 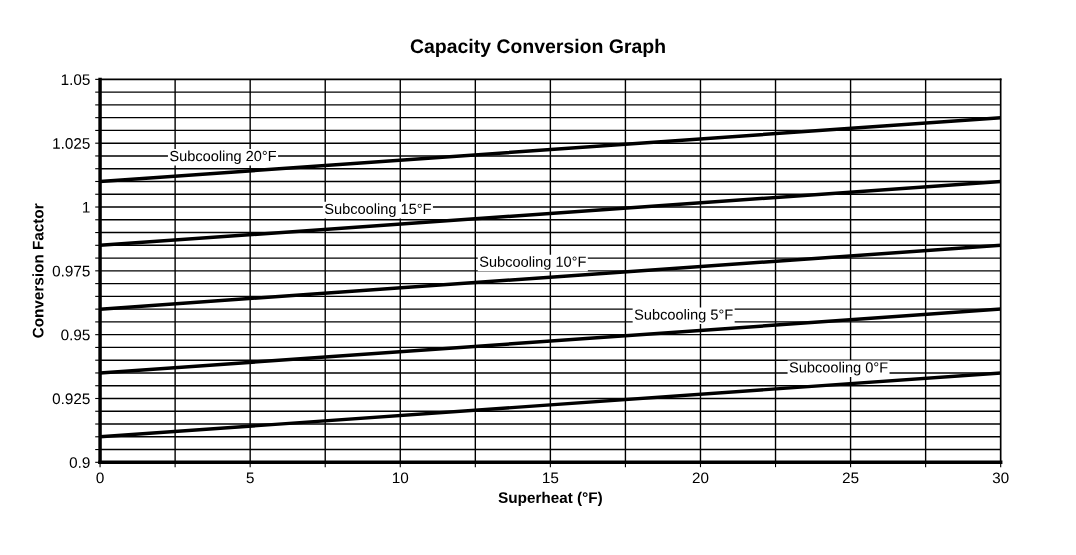 What do you see at coordinates (100, 478) in the screenshot?
I see `x-tick-label: 0` at bounding box center [100, 478].